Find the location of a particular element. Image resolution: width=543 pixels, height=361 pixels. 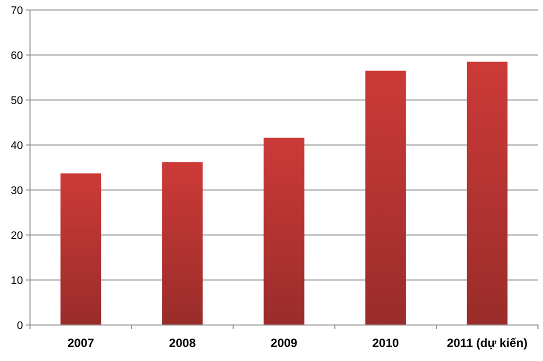

y-tick-label: 30 is located at coordinates (16, 190).